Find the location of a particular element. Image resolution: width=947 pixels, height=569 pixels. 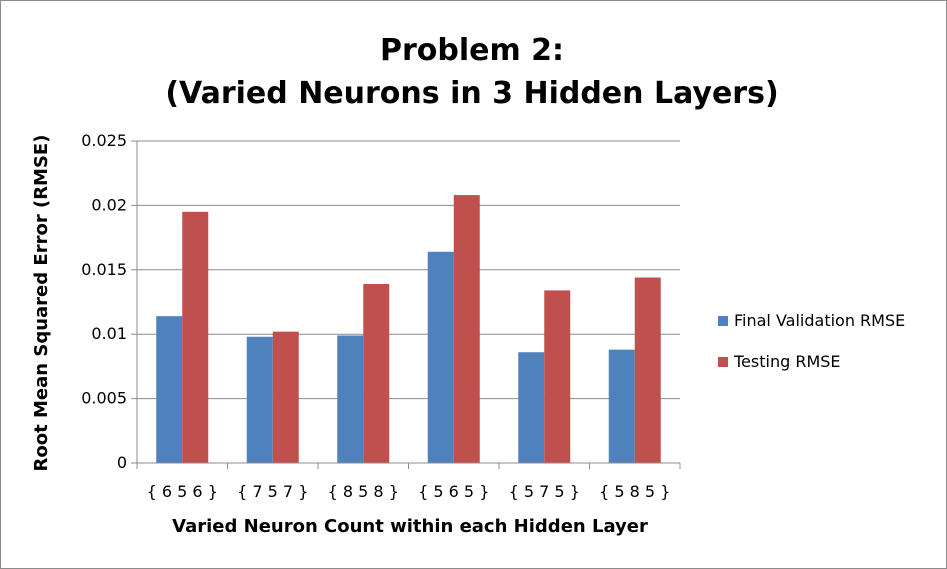

y-tick-label: 0.02 is located at coordinates (109, 204).